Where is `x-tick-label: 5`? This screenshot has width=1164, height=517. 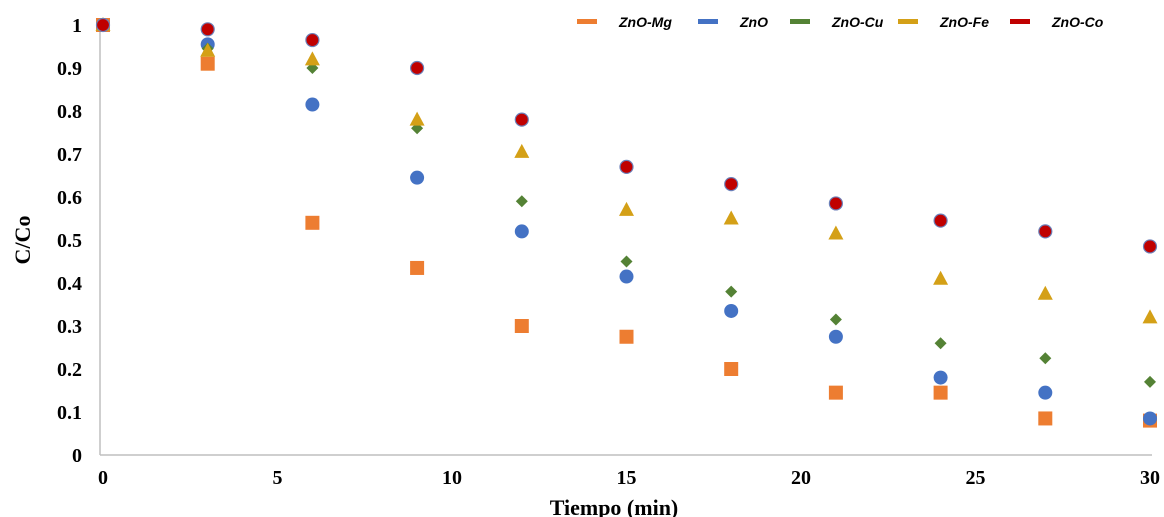
x-tick-label: 5 is located at coordinates (278, 478).